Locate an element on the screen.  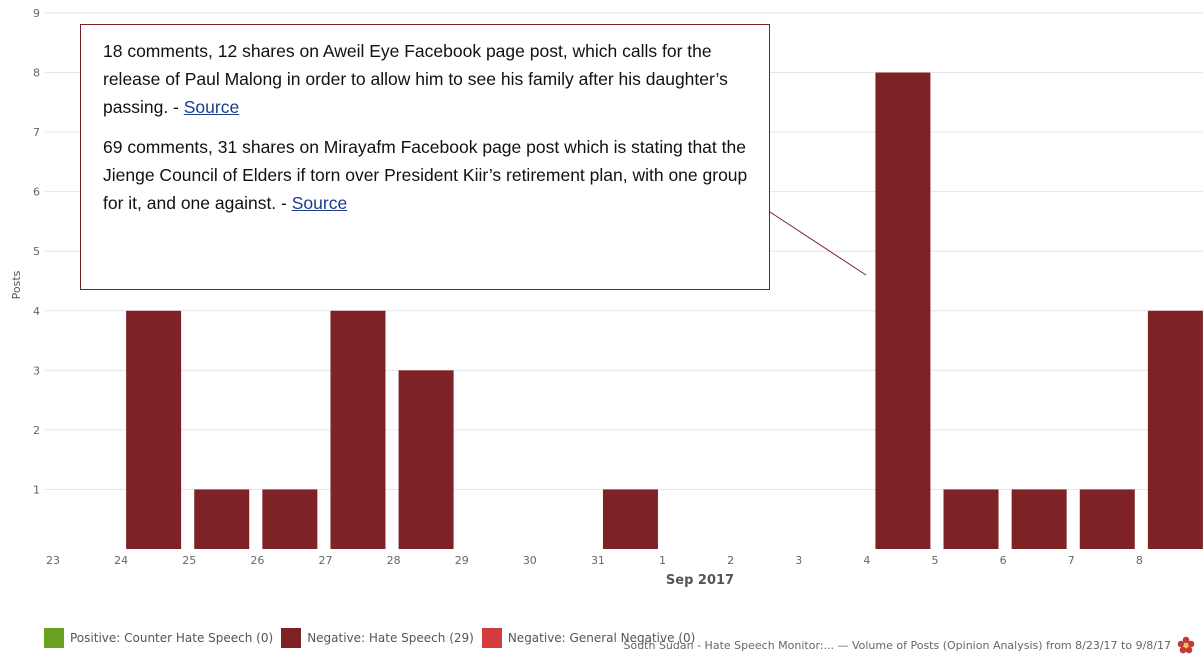
x-tick-label: 27 is located at coordinates (325, 560).